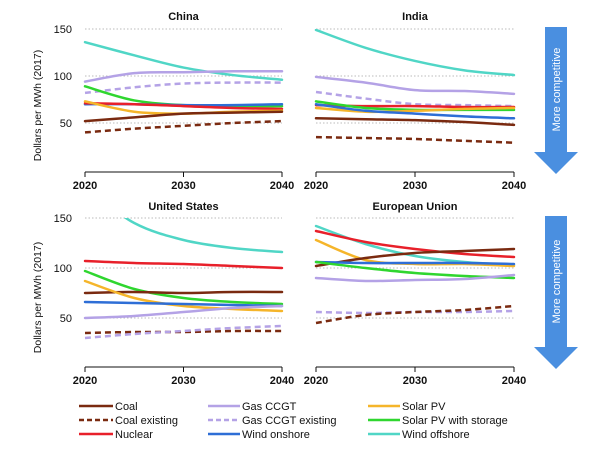 The image size is (609, 454). I want to click on legend-label: Gas CCGT existing, so click(289, 421).